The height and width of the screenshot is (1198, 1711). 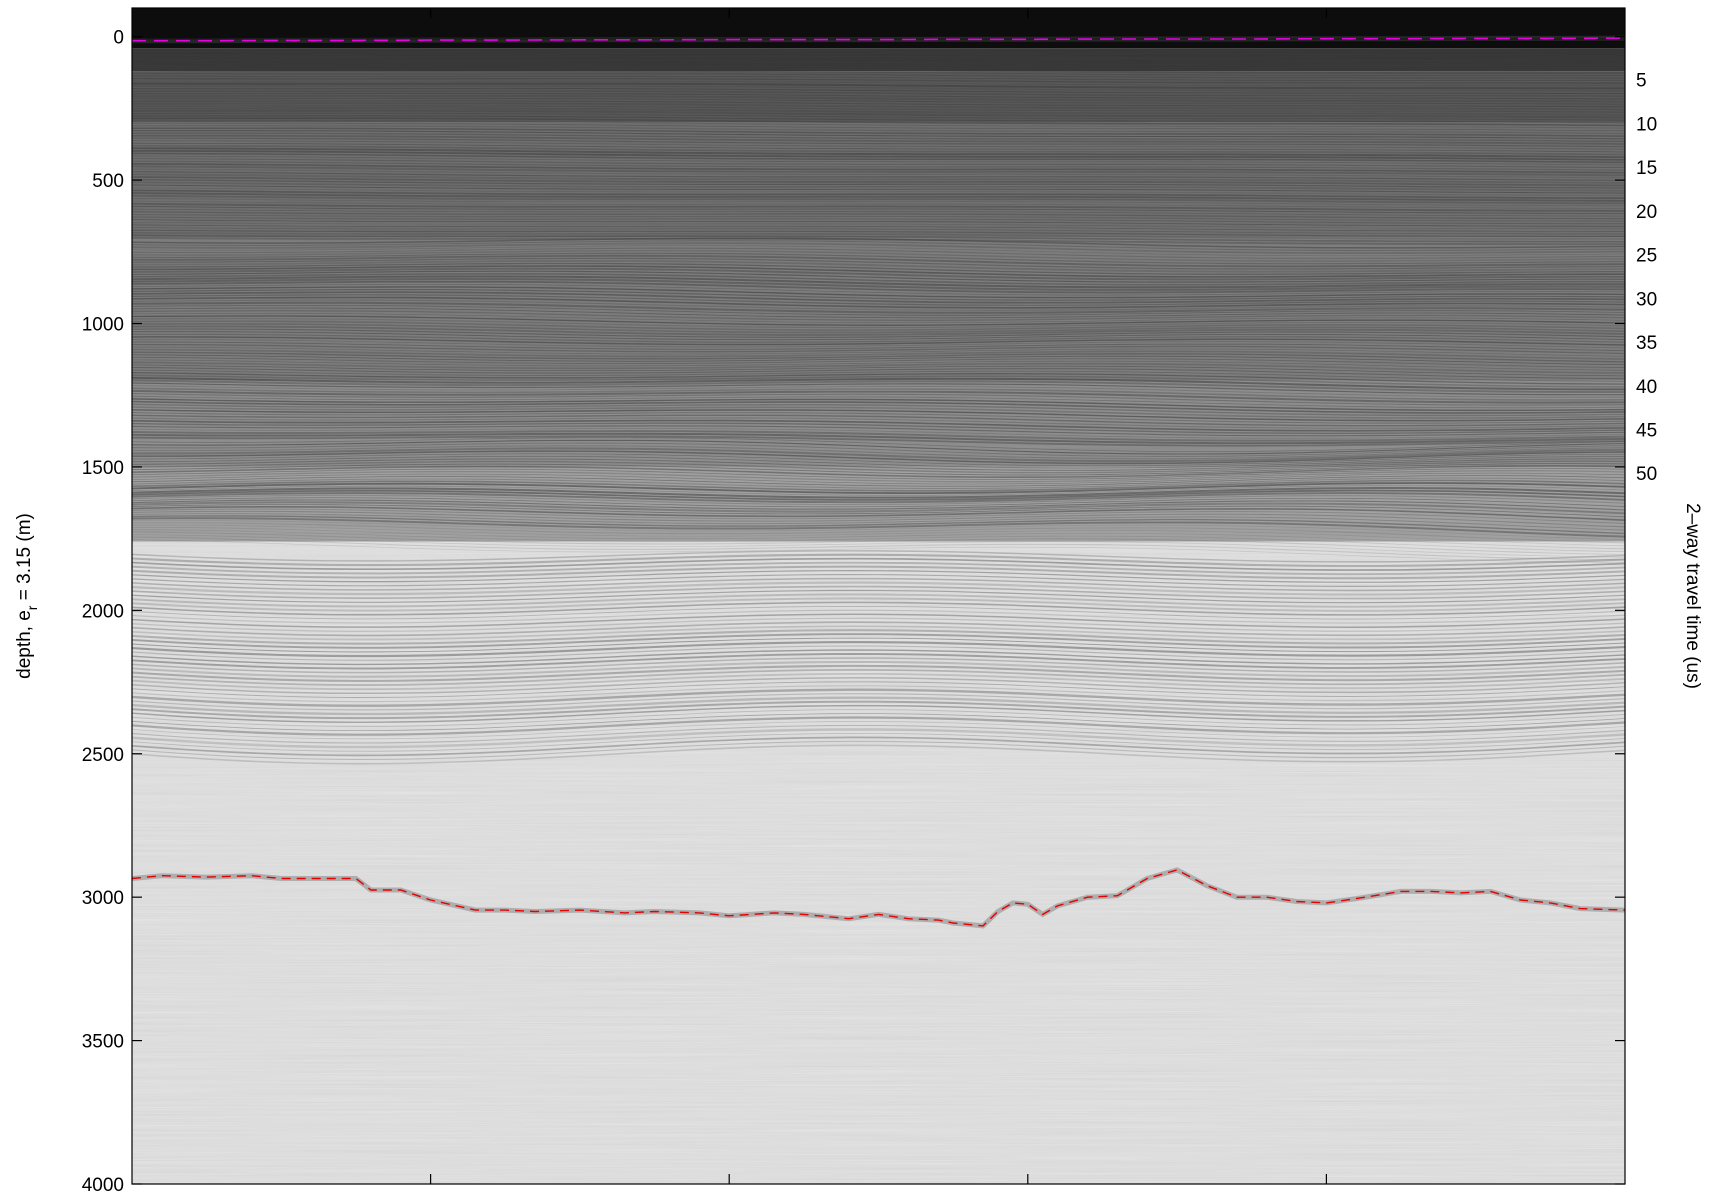 What do you see at coordinates (1646, 299) in the screenshot?
I see `right-tick-label: 30` at bounding box center [1646, 299].